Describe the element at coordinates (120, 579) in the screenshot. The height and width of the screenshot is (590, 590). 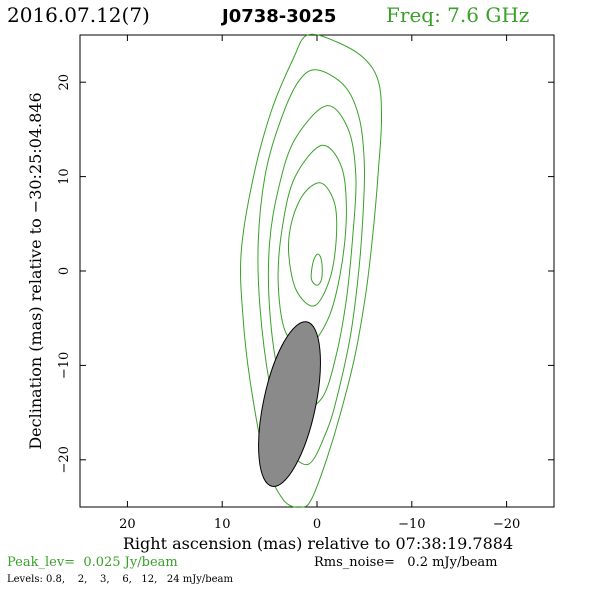
I see `contour-levels: Levels: 0.8, 2, 3, 6, 12, 24 mJy/beam` at that location.